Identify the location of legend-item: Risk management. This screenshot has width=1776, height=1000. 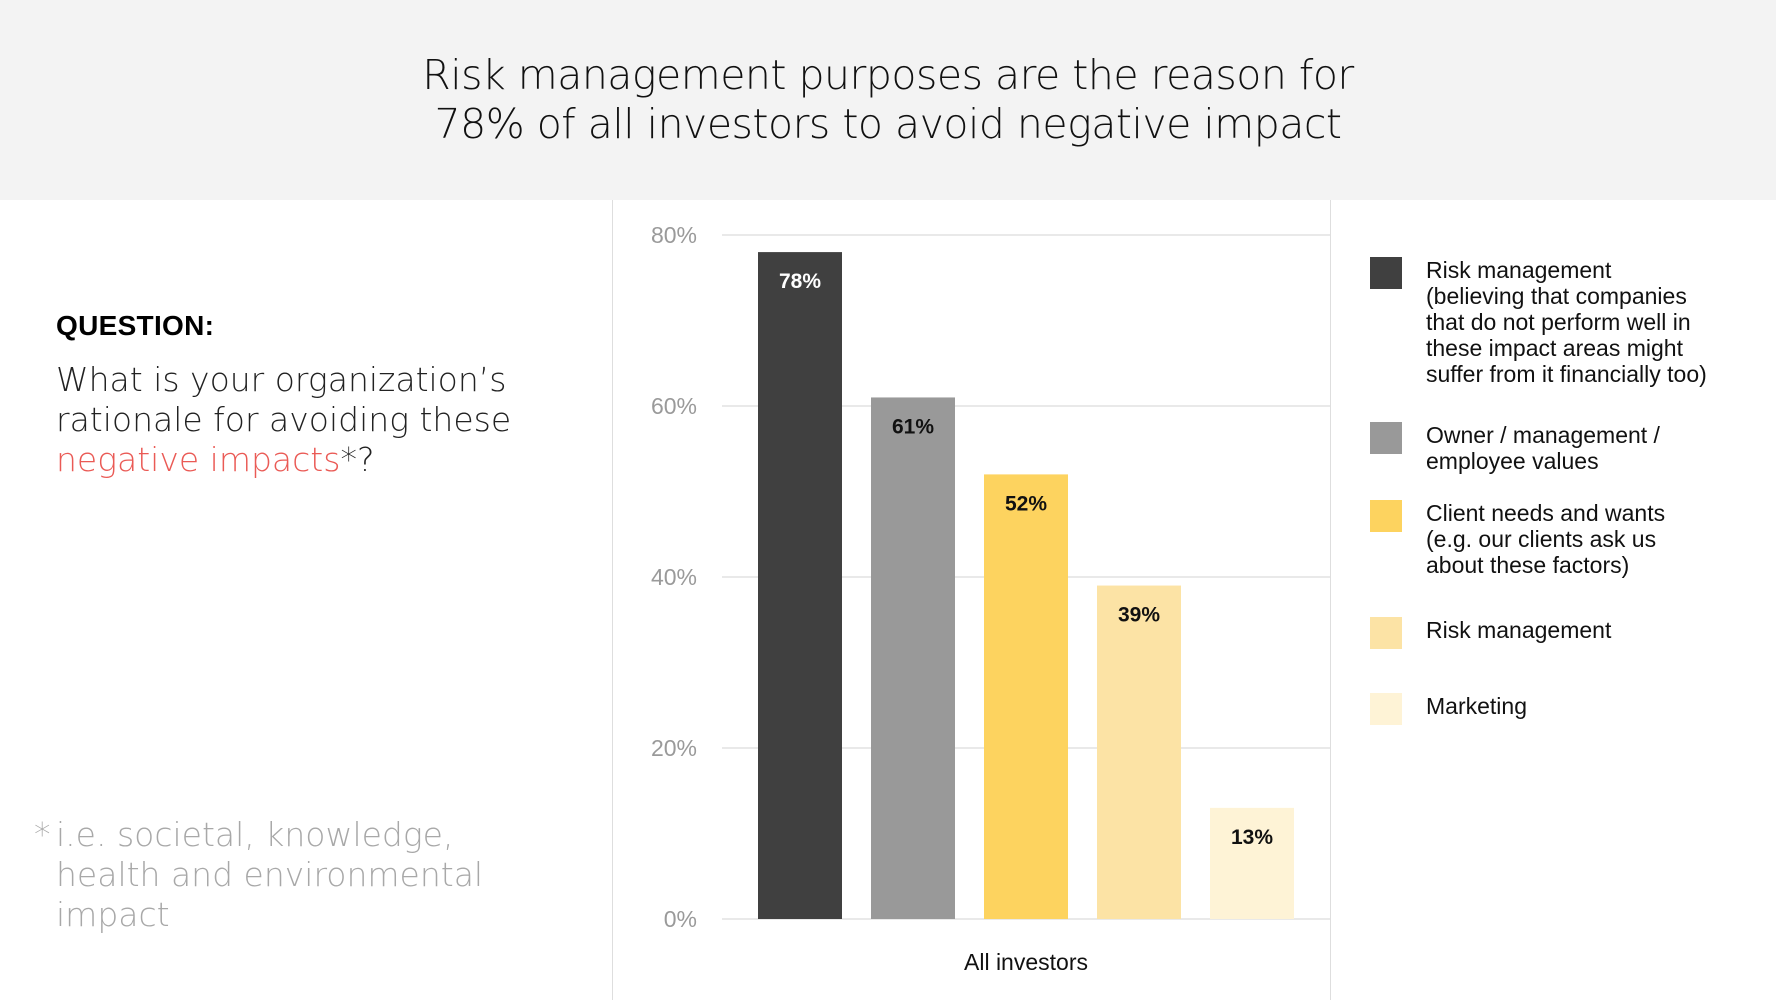
(1490, 633).